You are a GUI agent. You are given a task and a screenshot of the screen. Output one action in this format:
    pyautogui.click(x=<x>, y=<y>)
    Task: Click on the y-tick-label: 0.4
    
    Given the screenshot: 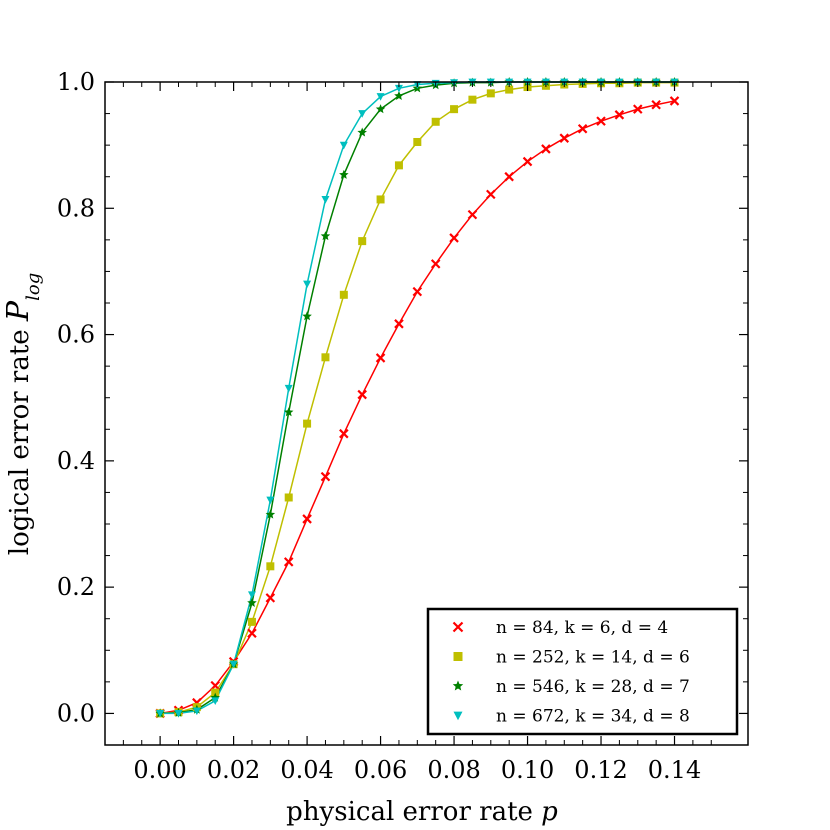 What is the action you would take?
    pyautogui.click(x=76, y=461)
    